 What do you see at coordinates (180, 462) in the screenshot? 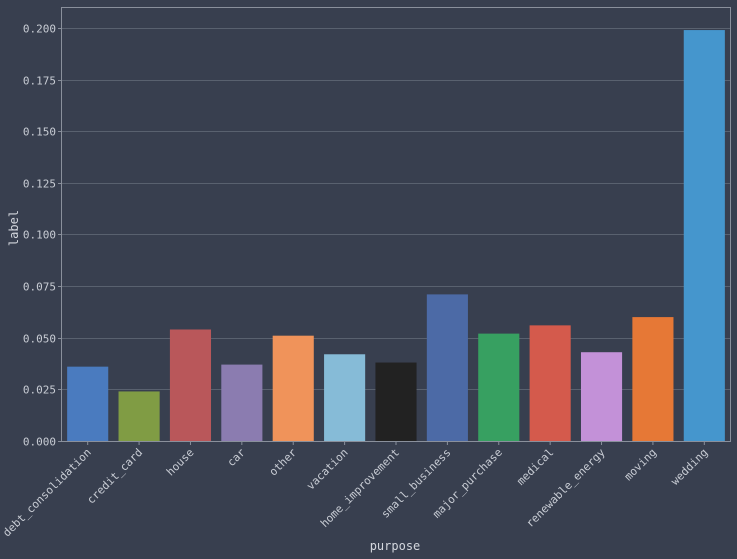
I see `x-tick-label: house` at bounding box center [180, 462].